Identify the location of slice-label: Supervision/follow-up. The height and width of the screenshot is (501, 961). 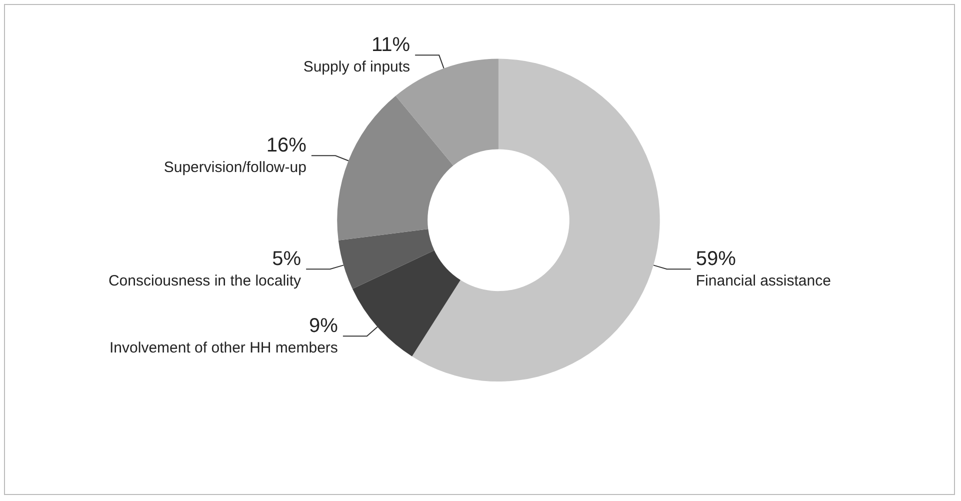
(235, 167).